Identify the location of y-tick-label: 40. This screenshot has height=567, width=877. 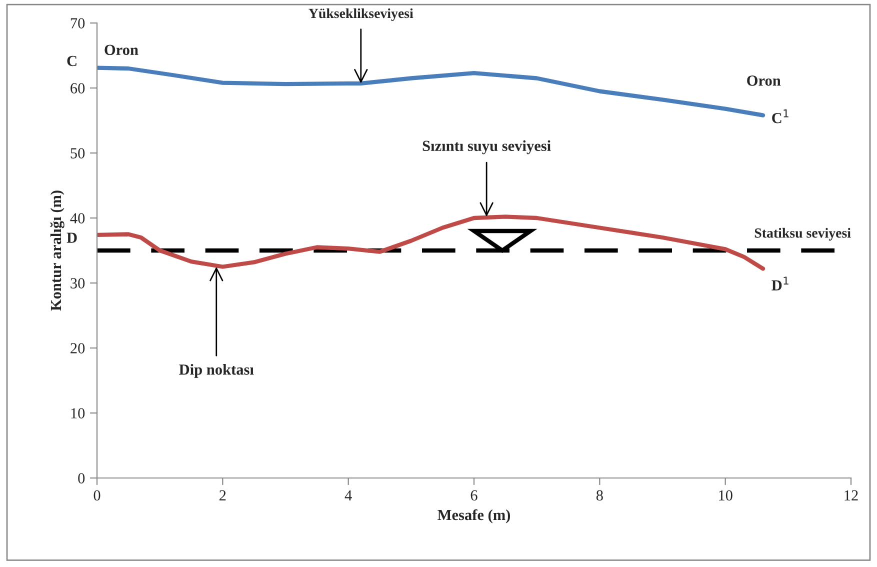
(77, 218).